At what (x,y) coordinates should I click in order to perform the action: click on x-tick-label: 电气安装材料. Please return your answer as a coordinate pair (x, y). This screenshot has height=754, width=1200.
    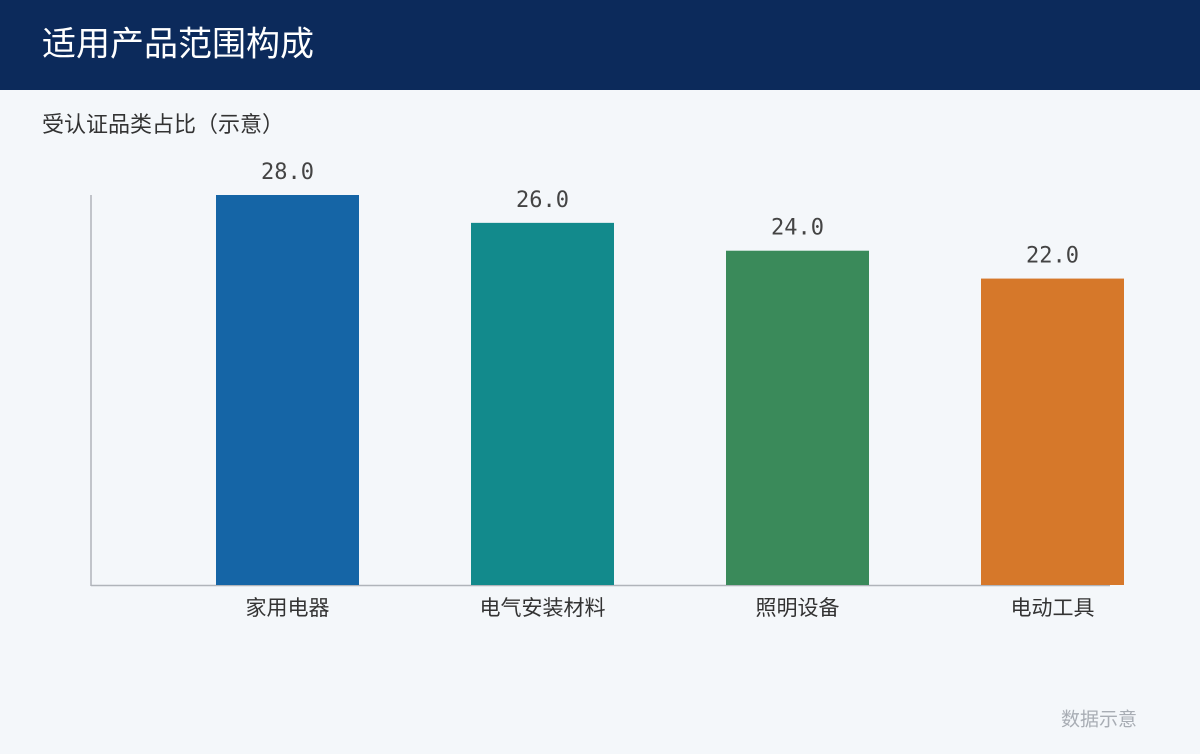
    Looking at the image, I should click on (543, 608).